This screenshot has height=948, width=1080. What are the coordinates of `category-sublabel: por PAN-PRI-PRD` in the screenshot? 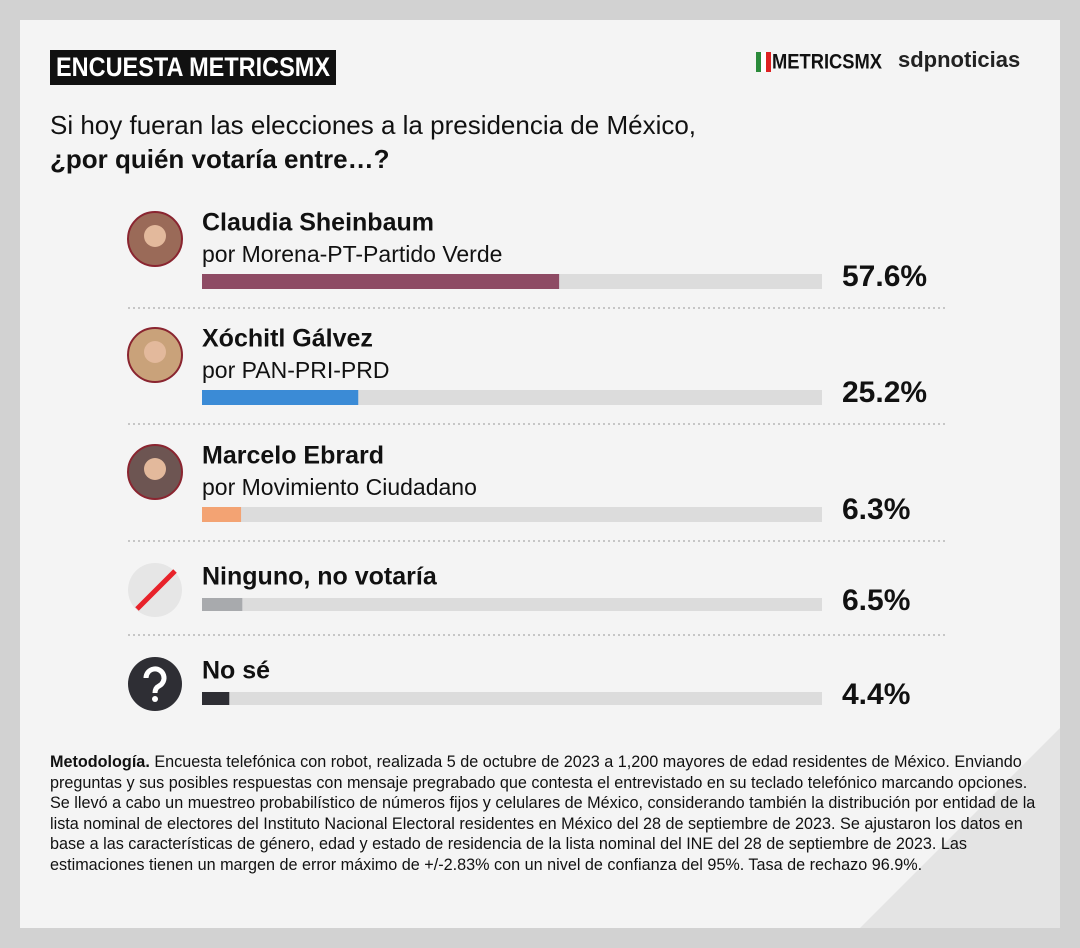 It's located at (295, 370).